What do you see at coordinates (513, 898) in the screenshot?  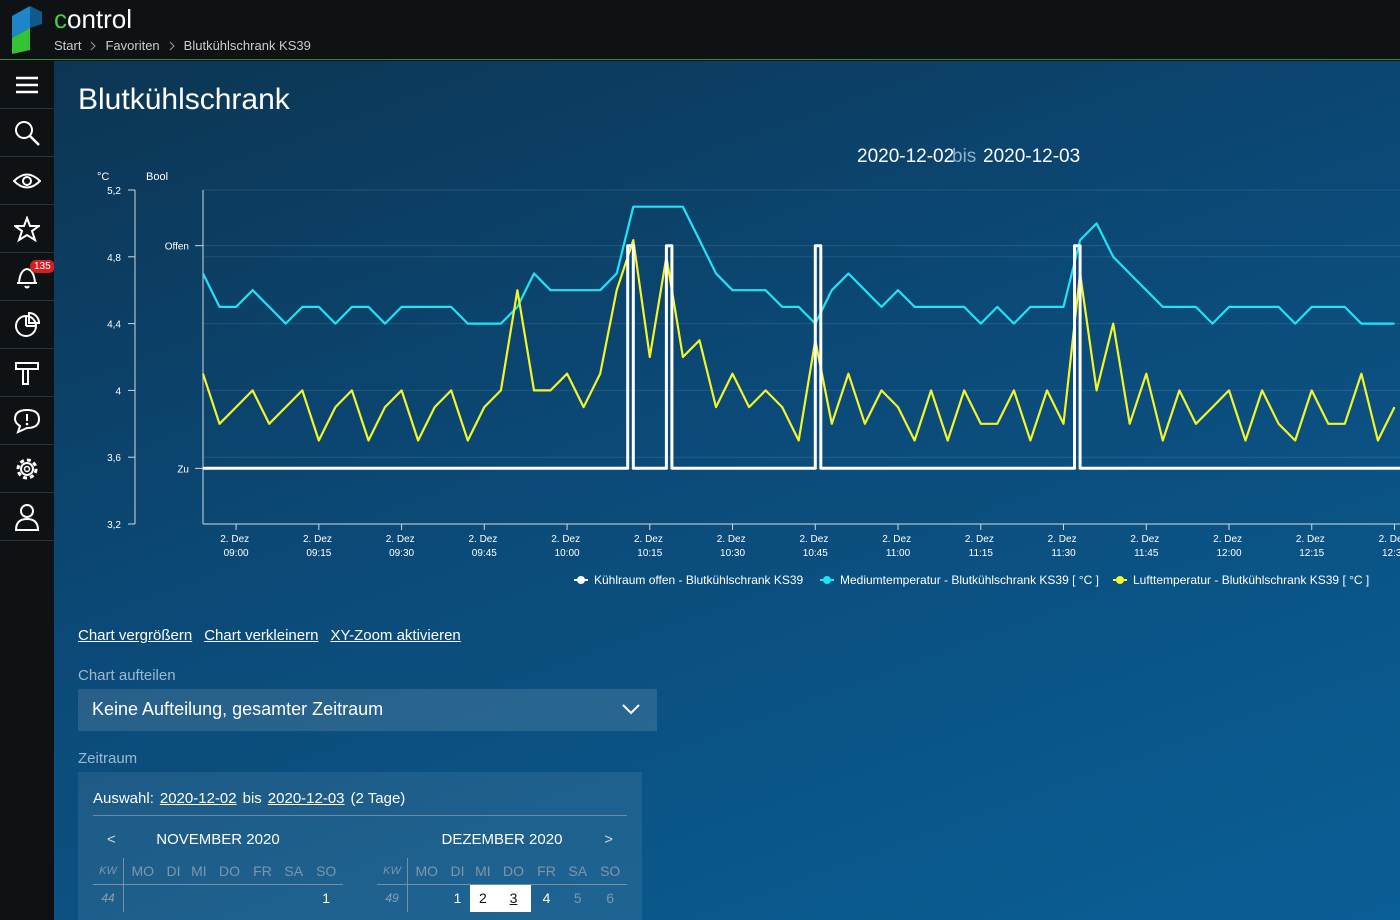 I see `day: 3` at bounding box center [513, 898].